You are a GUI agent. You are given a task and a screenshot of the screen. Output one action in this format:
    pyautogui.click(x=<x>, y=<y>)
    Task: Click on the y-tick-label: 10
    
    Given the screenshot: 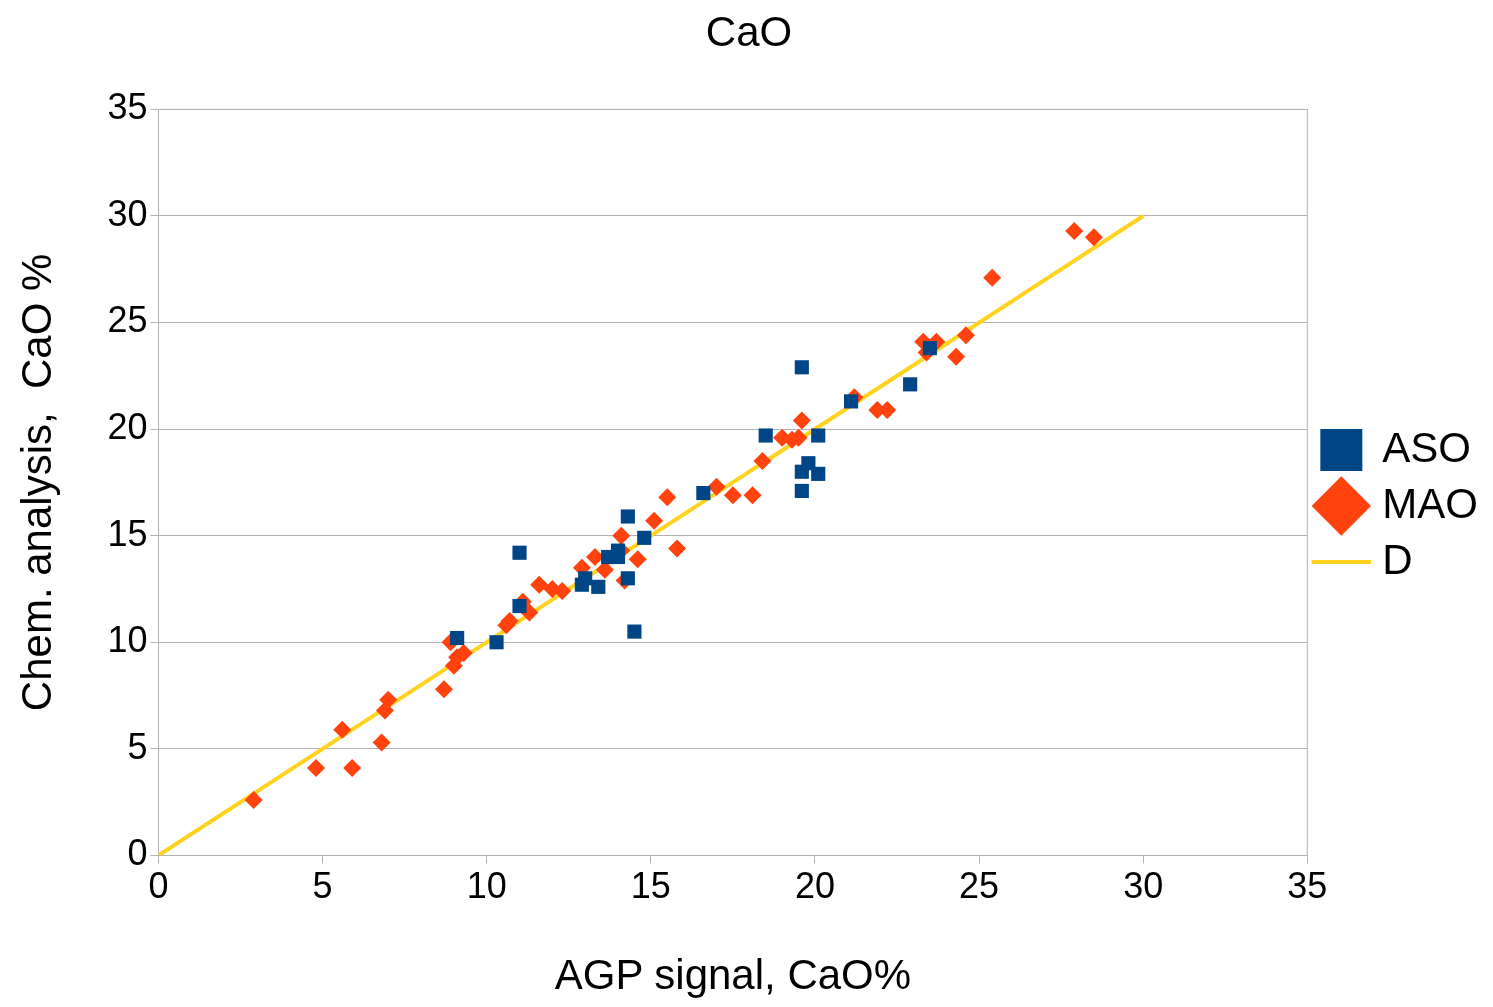 What is the action you would take?
    pyautogui.click(x=127, y=640)
    